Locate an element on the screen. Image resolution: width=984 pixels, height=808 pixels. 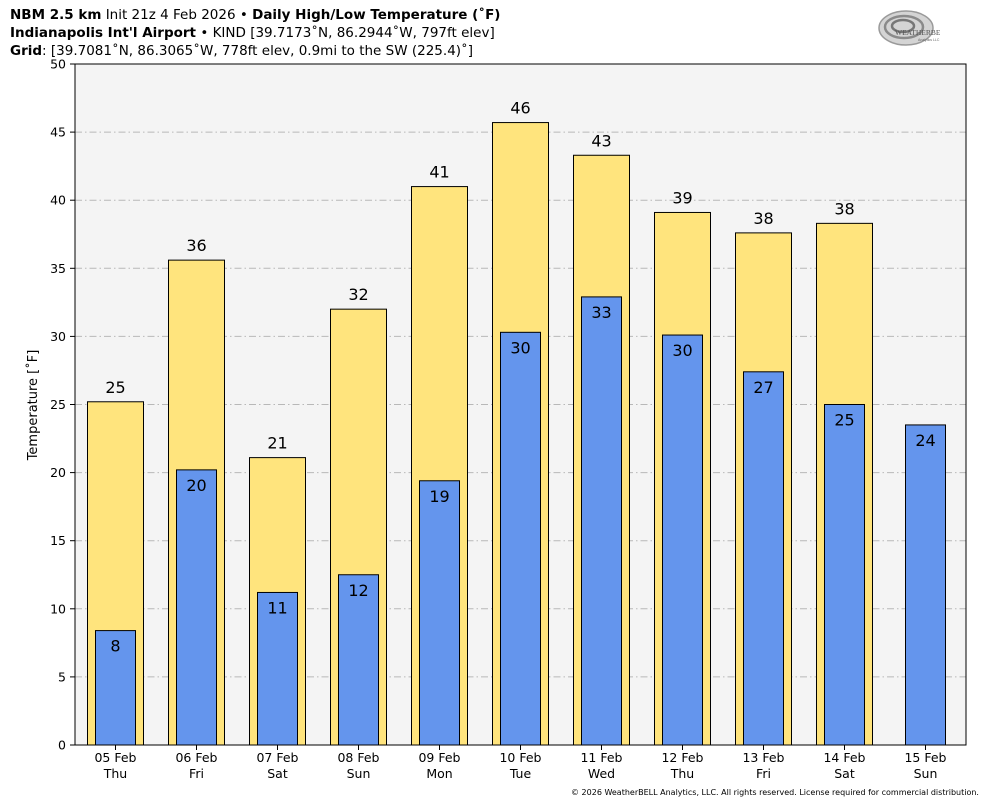
x-tick-date: 05 Feb is located at coordinates (115, 757).